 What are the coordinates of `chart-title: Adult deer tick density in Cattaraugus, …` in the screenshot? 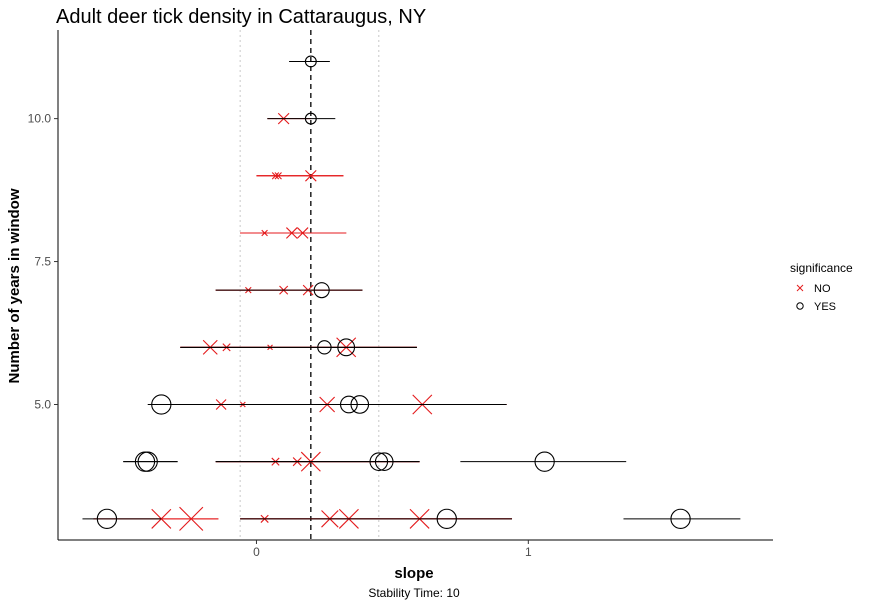 It's located at (241, 17).